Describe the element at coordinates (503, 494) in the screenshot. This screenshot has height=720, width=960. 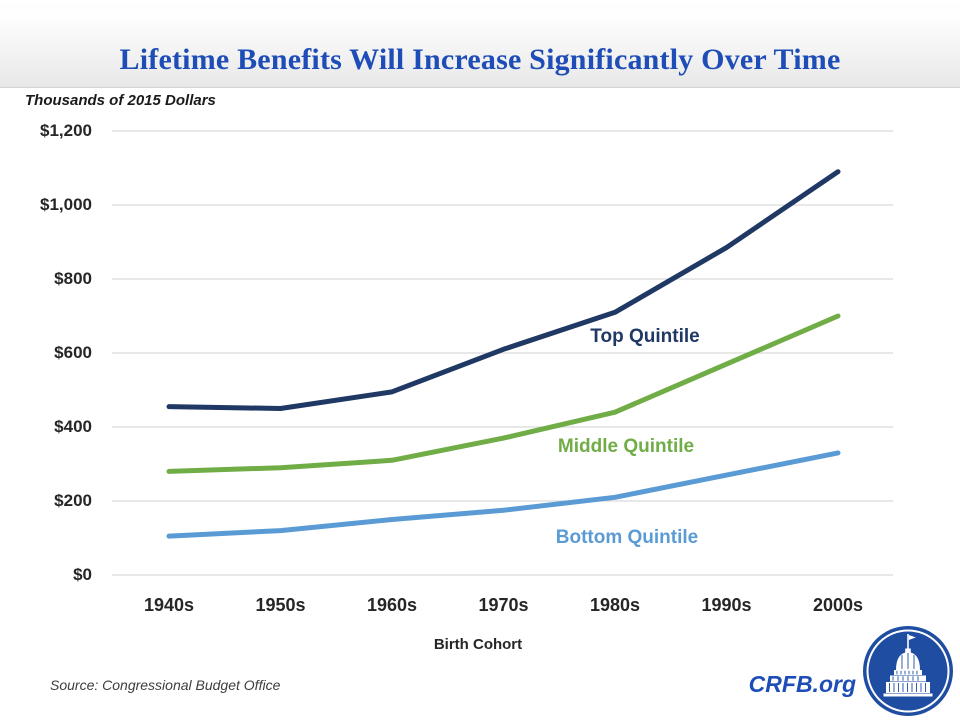
I see `line-bottom-quintile` at that location.